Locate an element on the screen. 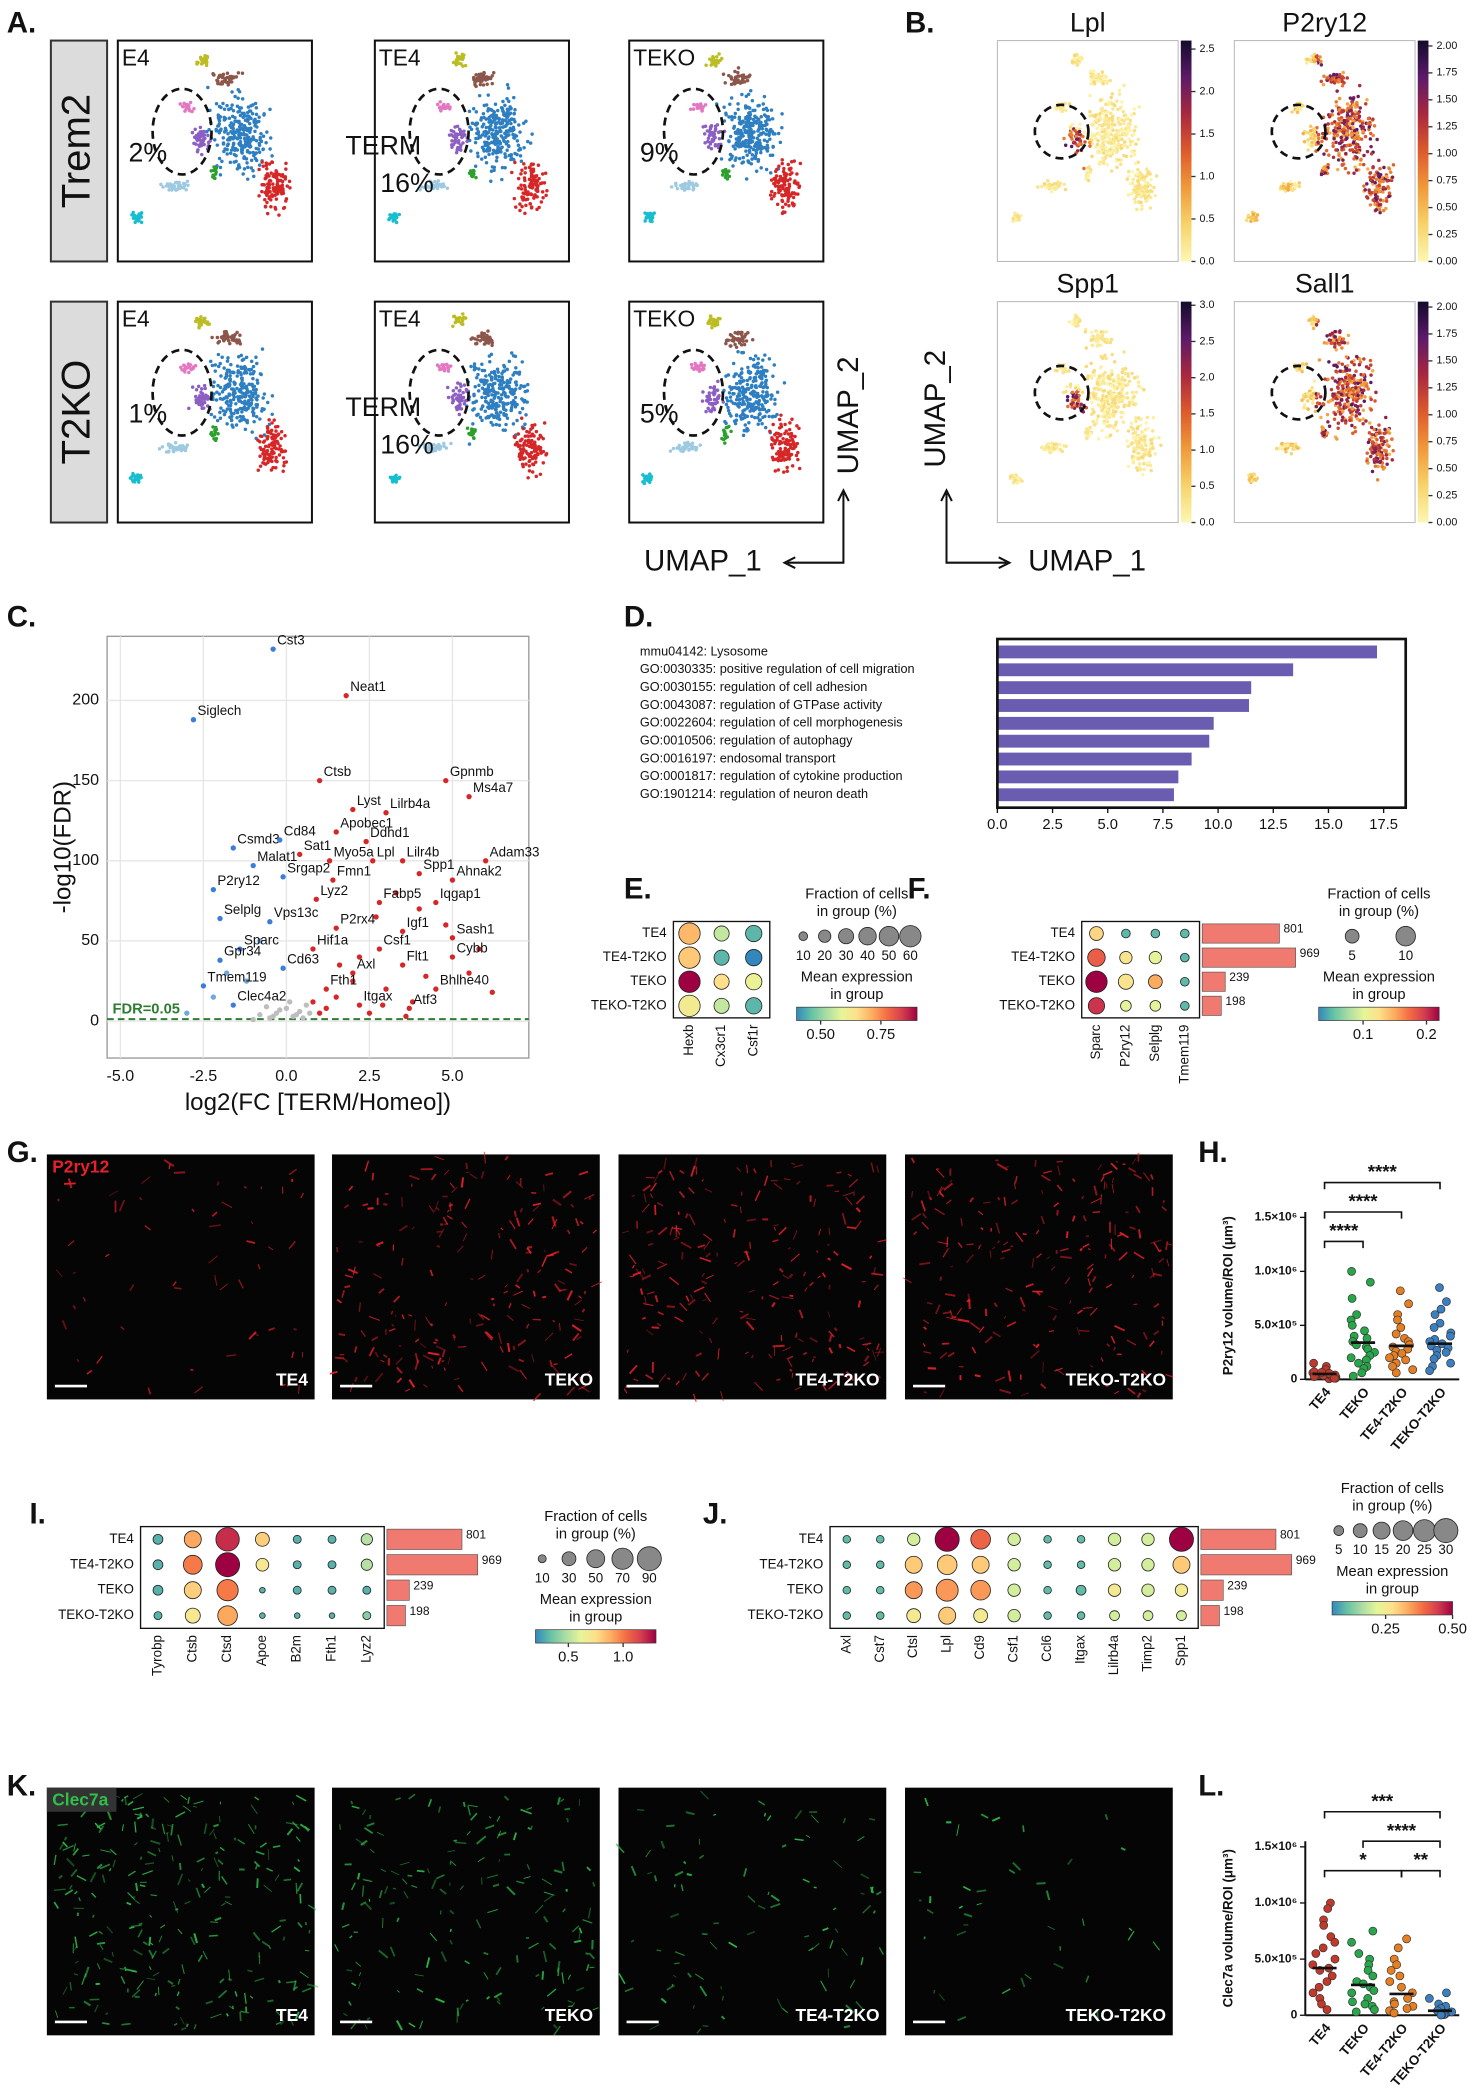 The image size is (1478, 2100). umap-frame is located at coordinates (726, 151).